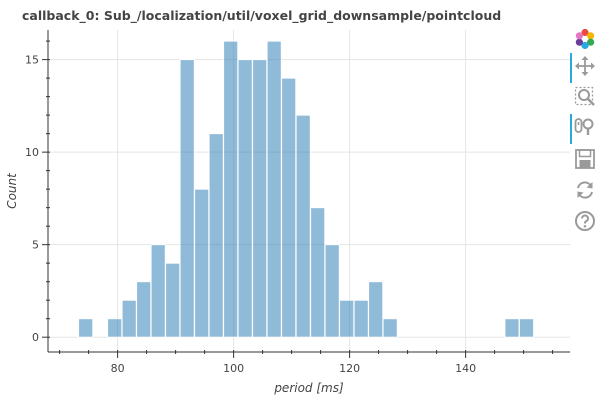  I want to click on save-icon, so click(585, 159).